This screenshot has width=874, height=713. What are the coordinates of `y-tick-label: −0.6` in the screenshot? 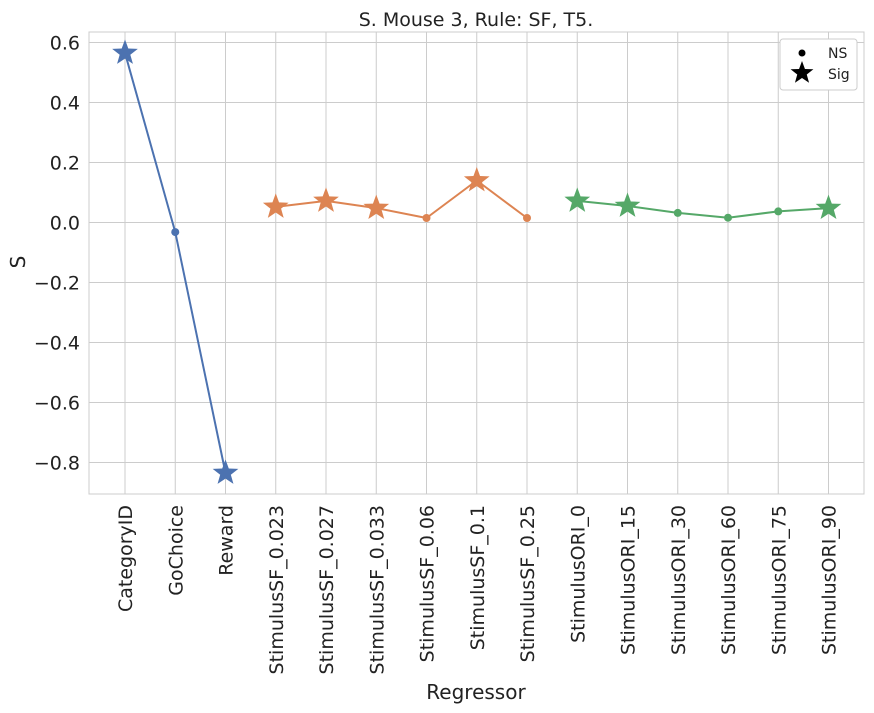 It's located at (57, 404).